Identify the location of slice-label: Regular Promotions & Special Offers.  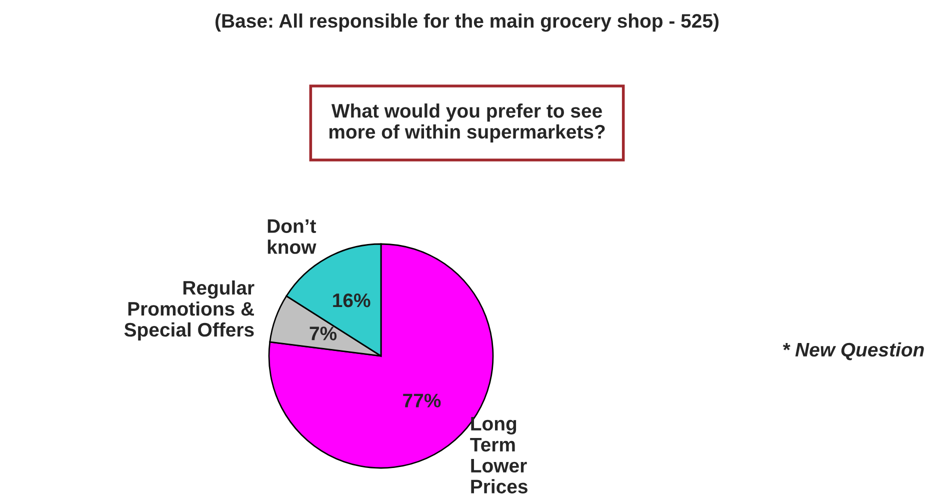
(189, 310).